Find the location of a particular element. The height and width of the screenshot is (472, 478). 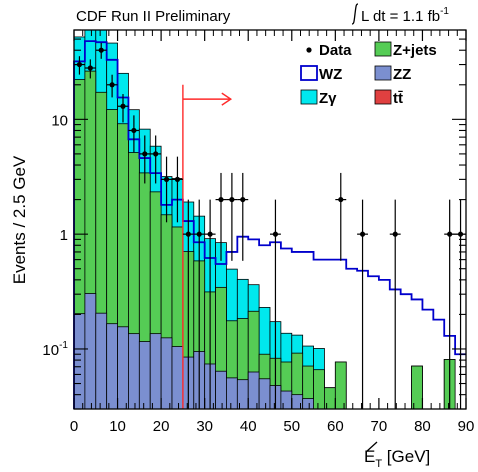

y-tick-label: 1 is located at coordinates (64, 235).